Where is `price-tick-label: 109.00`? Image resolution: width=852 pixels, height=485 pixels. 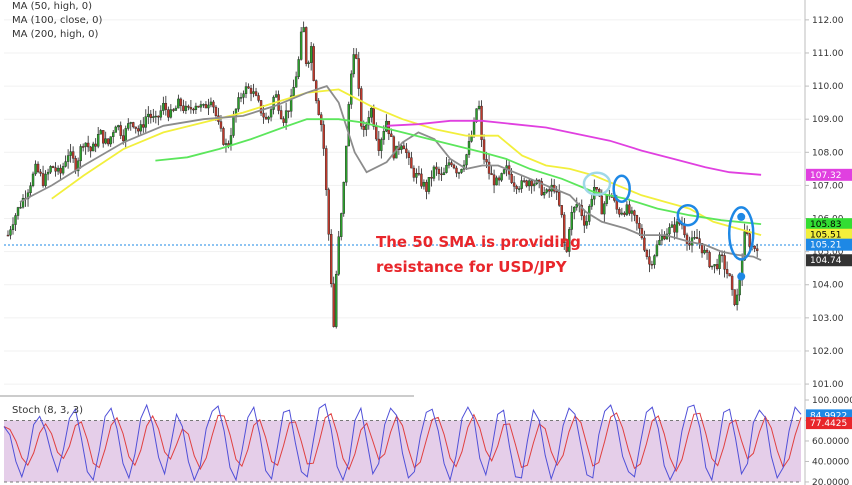 price-tick-label: 109.00 is located at coordinates (828, 120).